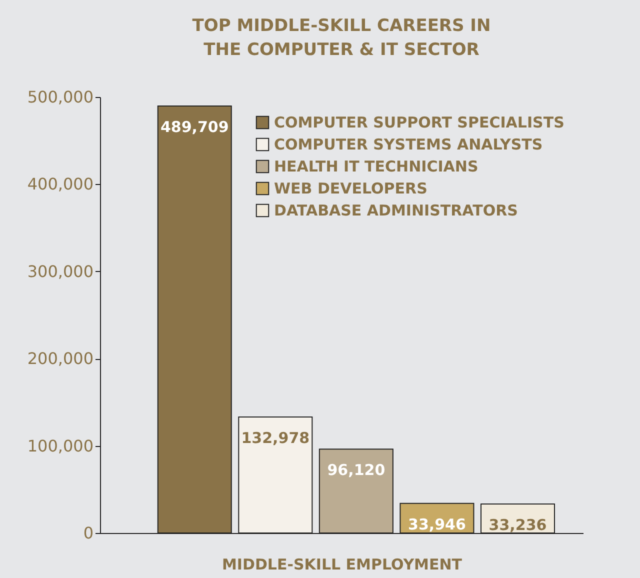 The image size is (640, 578). Describe the element at coordinates (60, 184) in the screenshot. I see `y-tick-label: 400,000` at that location.